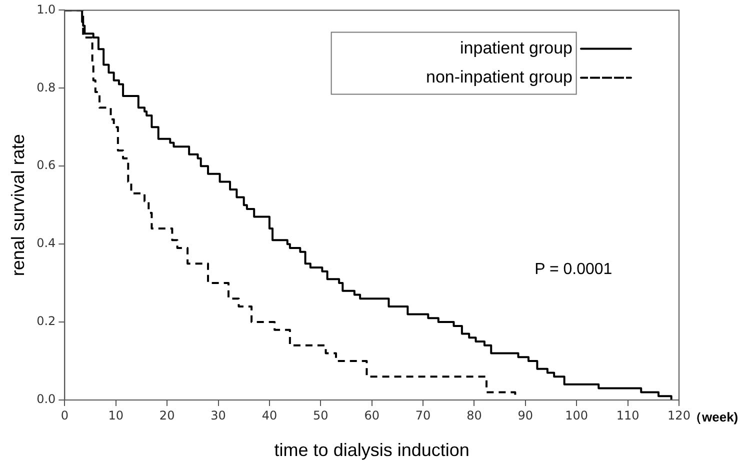  I want to click on x-tick-label: 0, so click(64, 415).